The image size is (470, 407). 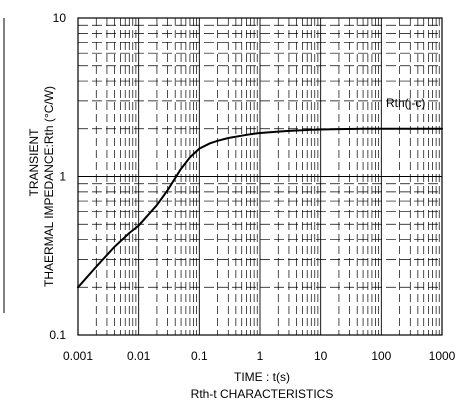 I want to click on y-tick-label: 0.1, so click(x=57, y=335).